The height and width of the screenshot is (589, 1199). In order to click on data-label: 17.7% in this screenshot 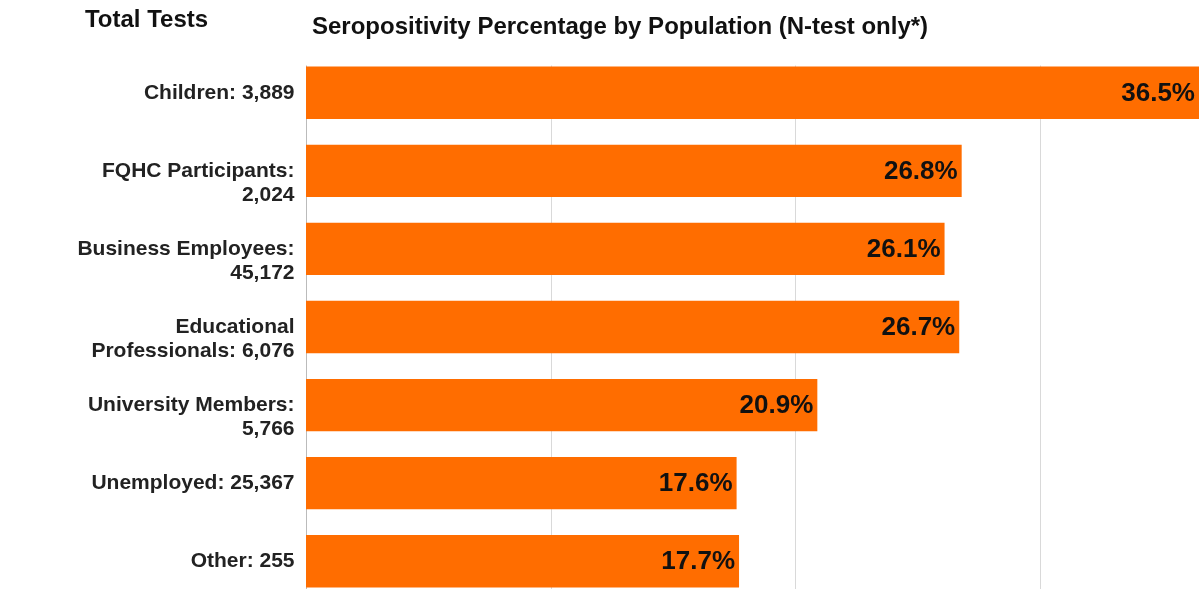, I will do `click(698, 560)`.